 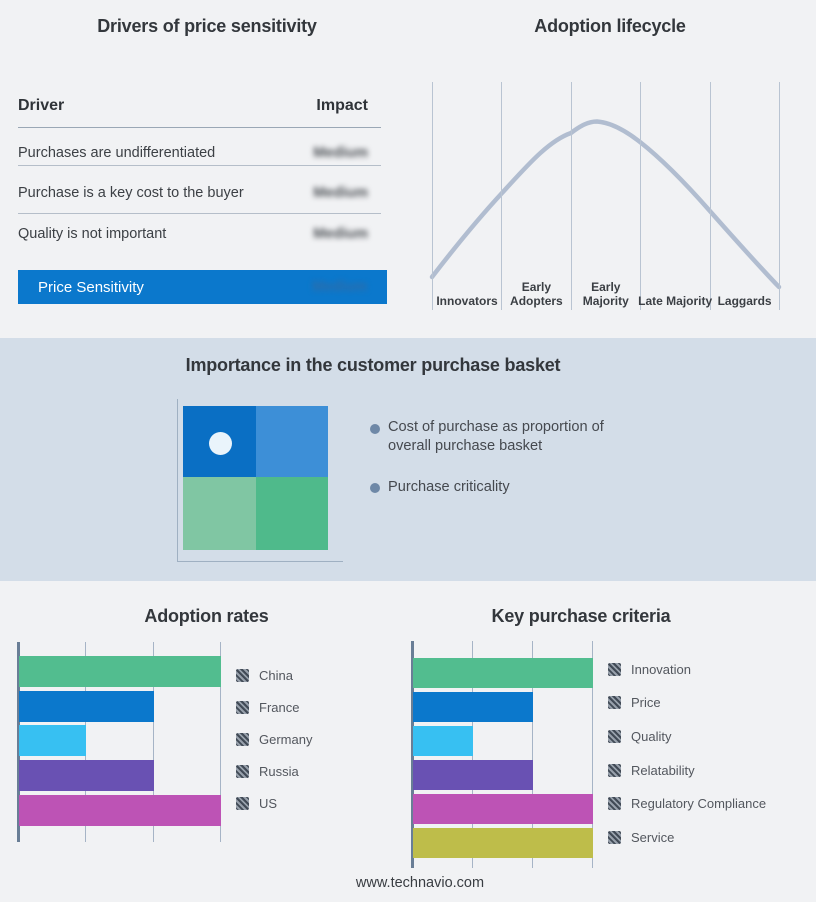 I want to click on legend-item-innovation: Innovation, so click(x=649, y=669).